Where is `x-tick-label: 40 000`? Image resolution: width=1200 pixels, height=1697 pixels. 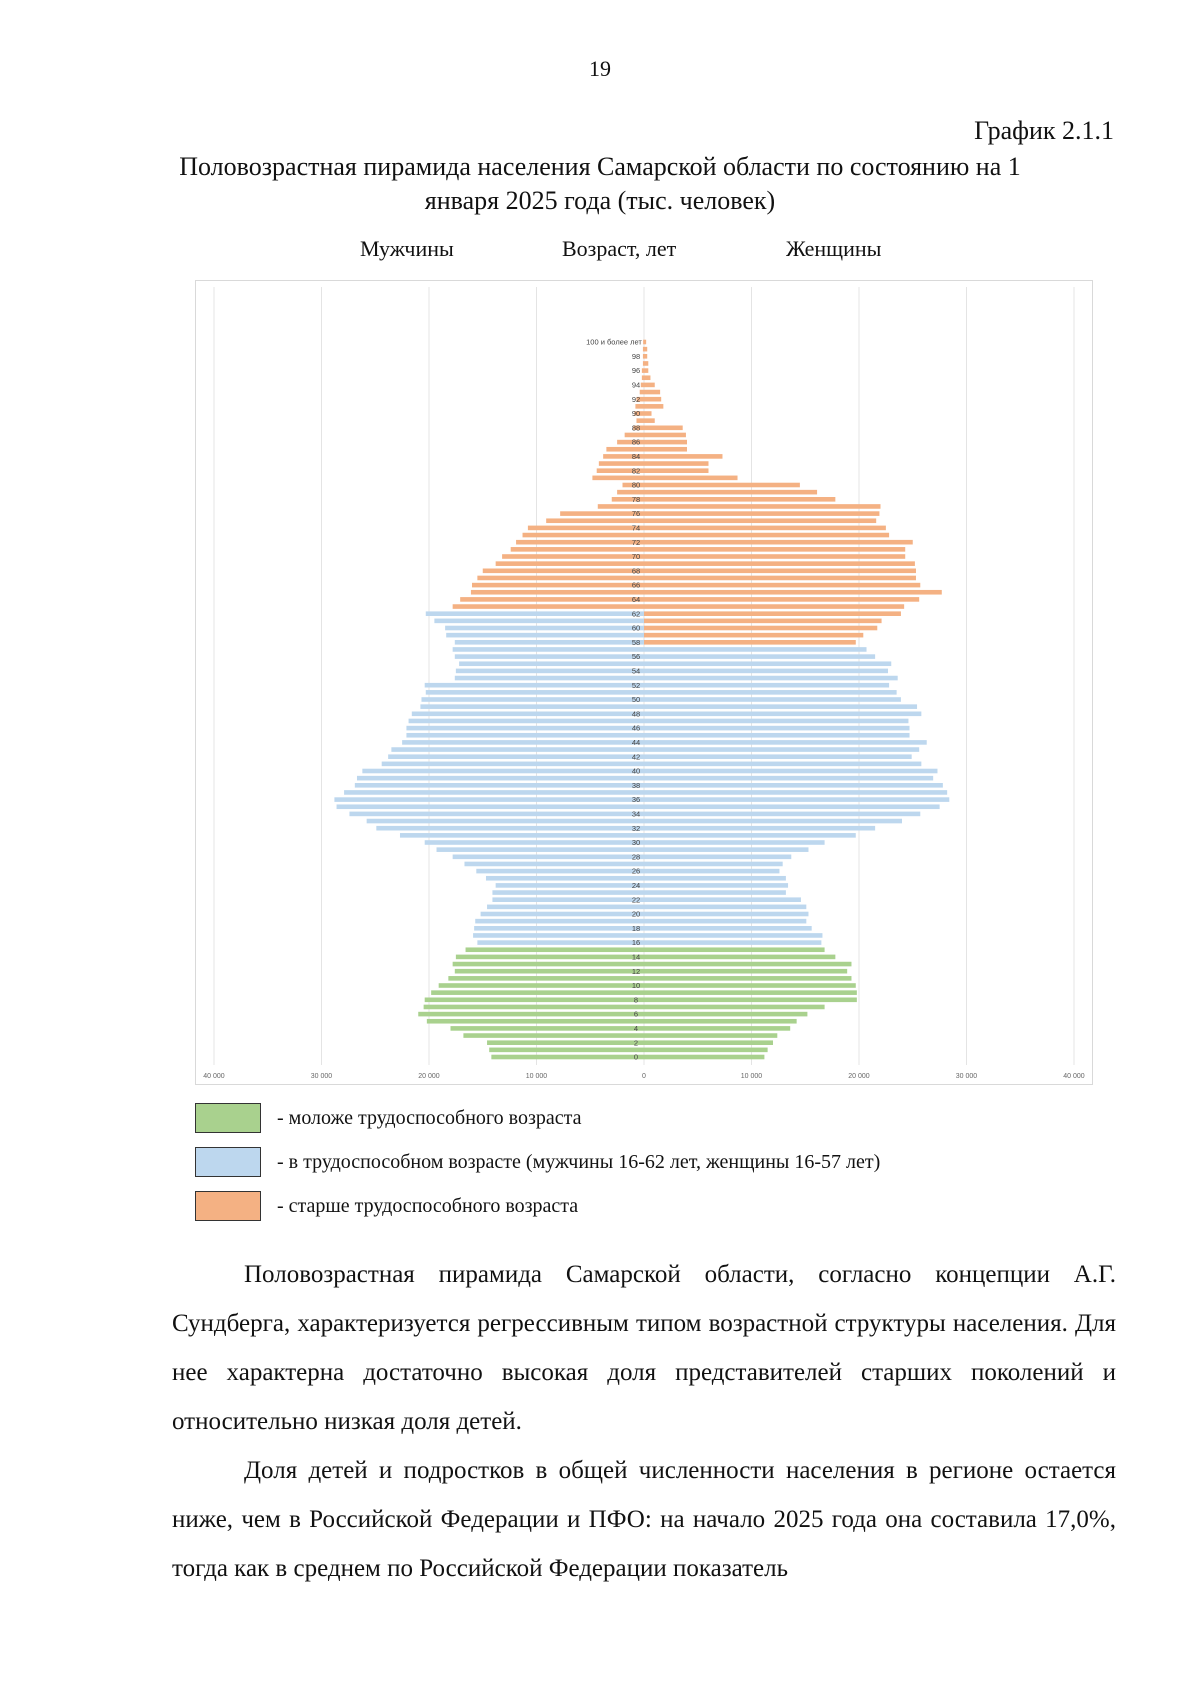
x-tick-label: 40 000 is located at coordinates (214, 1076).